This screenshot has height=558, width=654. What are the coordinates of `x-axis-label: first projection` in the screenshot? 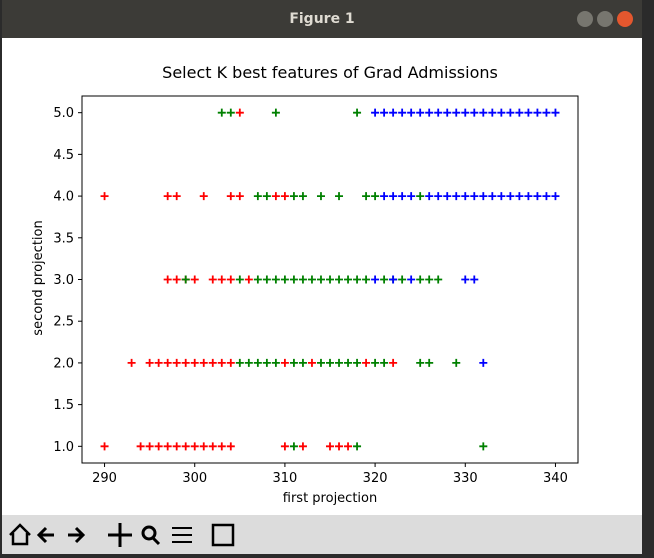 It's located at (330, 498).